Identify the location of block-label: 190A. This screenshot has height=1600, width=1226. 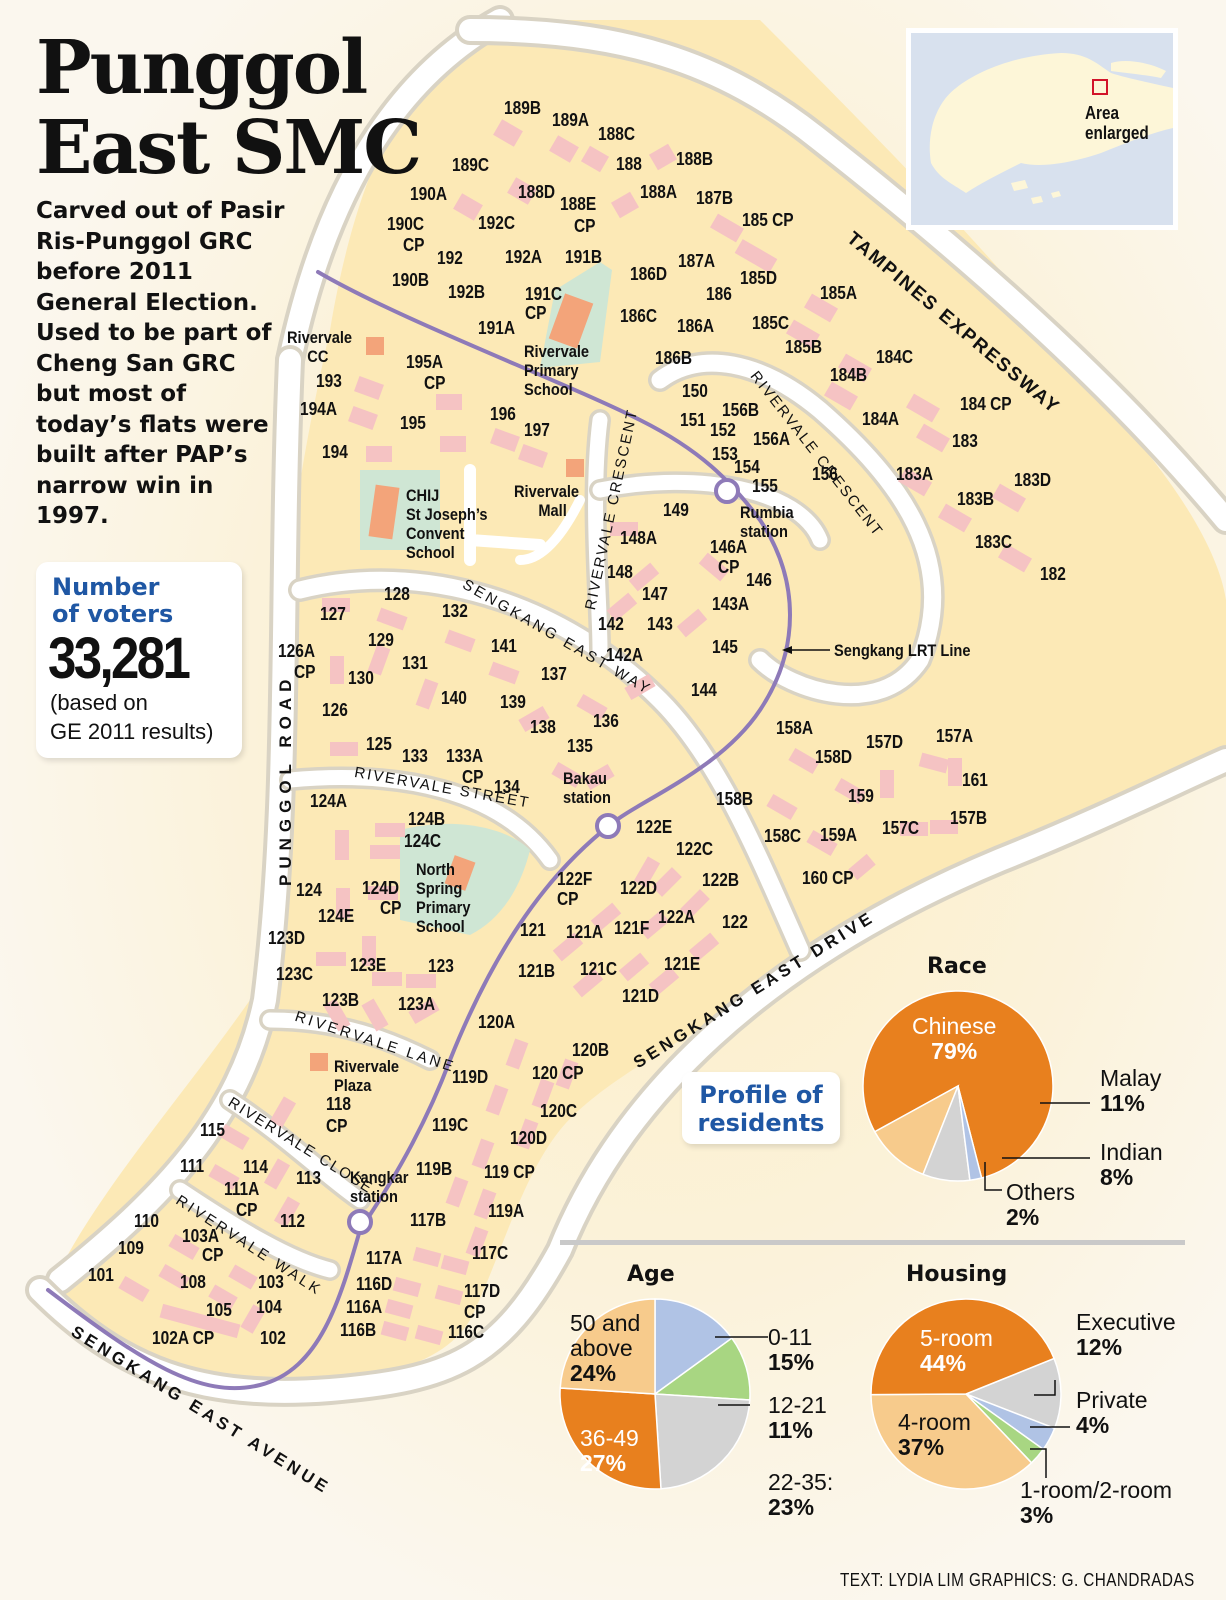
(429, 194).